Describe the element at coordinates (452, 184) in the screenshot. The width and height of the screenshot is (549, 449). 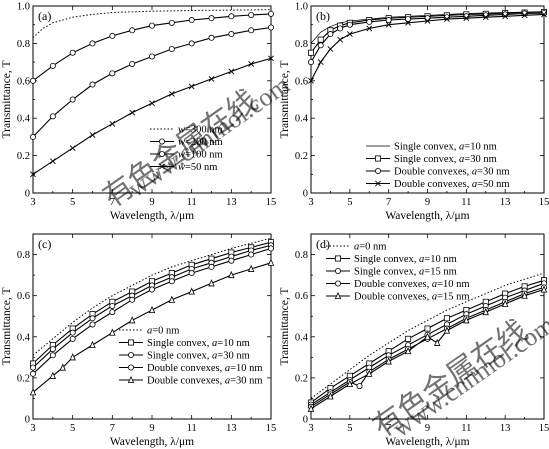
I see `panel-b-legend-entry: Double convexes, a=50 nm` at that location.